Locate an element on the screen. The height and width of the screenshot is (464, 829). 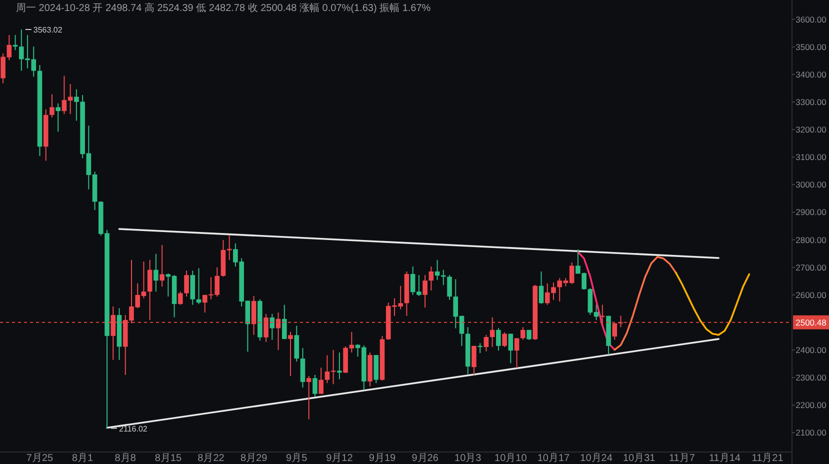
x-tick-label: 10月10 is located at coordinates (511, 458).